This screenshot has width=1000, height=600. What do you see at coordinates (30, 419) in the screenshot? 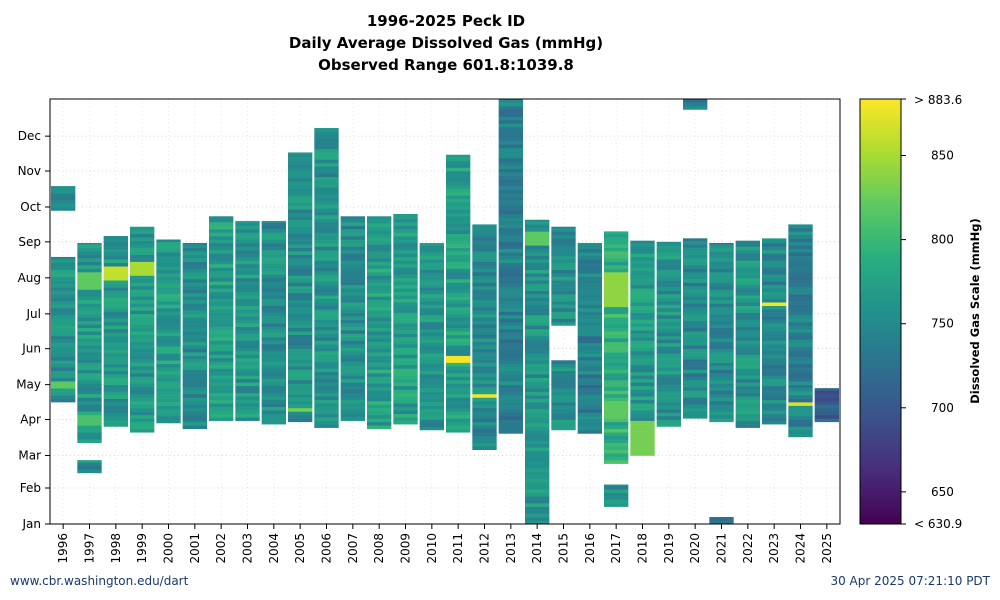
I see `y-tick-label: Apr` at bounding box center [30, 419].